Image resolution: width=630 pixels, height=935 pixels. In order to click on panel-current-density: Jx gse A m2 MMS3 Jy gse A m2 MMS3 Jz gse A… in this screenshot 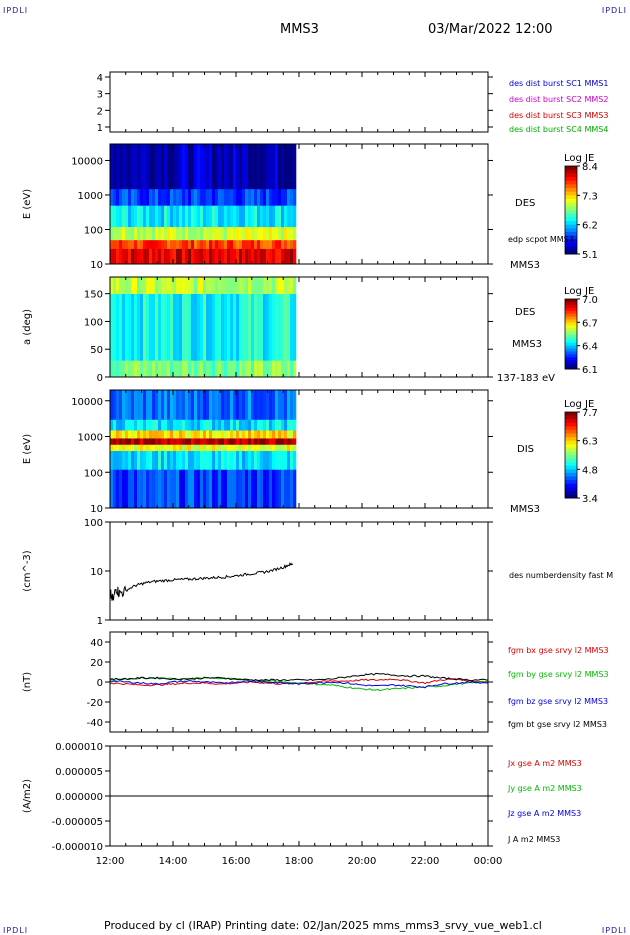, I will do `click(302, 797)`.